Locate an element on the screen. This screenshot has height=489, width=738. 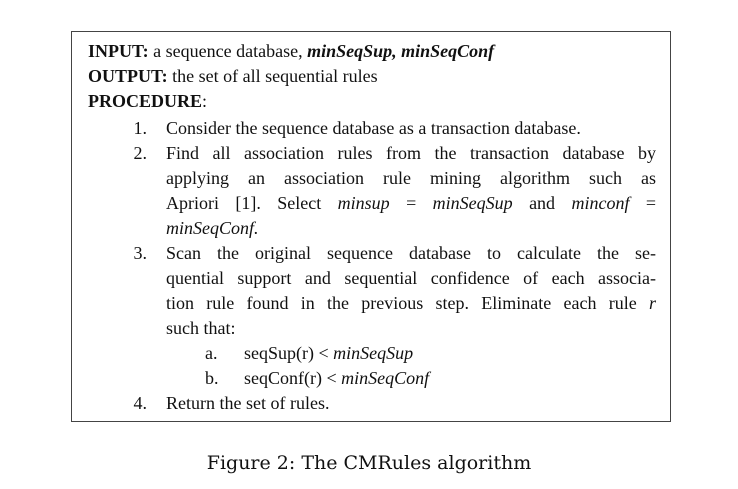
step-2-minseqconf: minSeqConf. is located at coordinates (212, 228).